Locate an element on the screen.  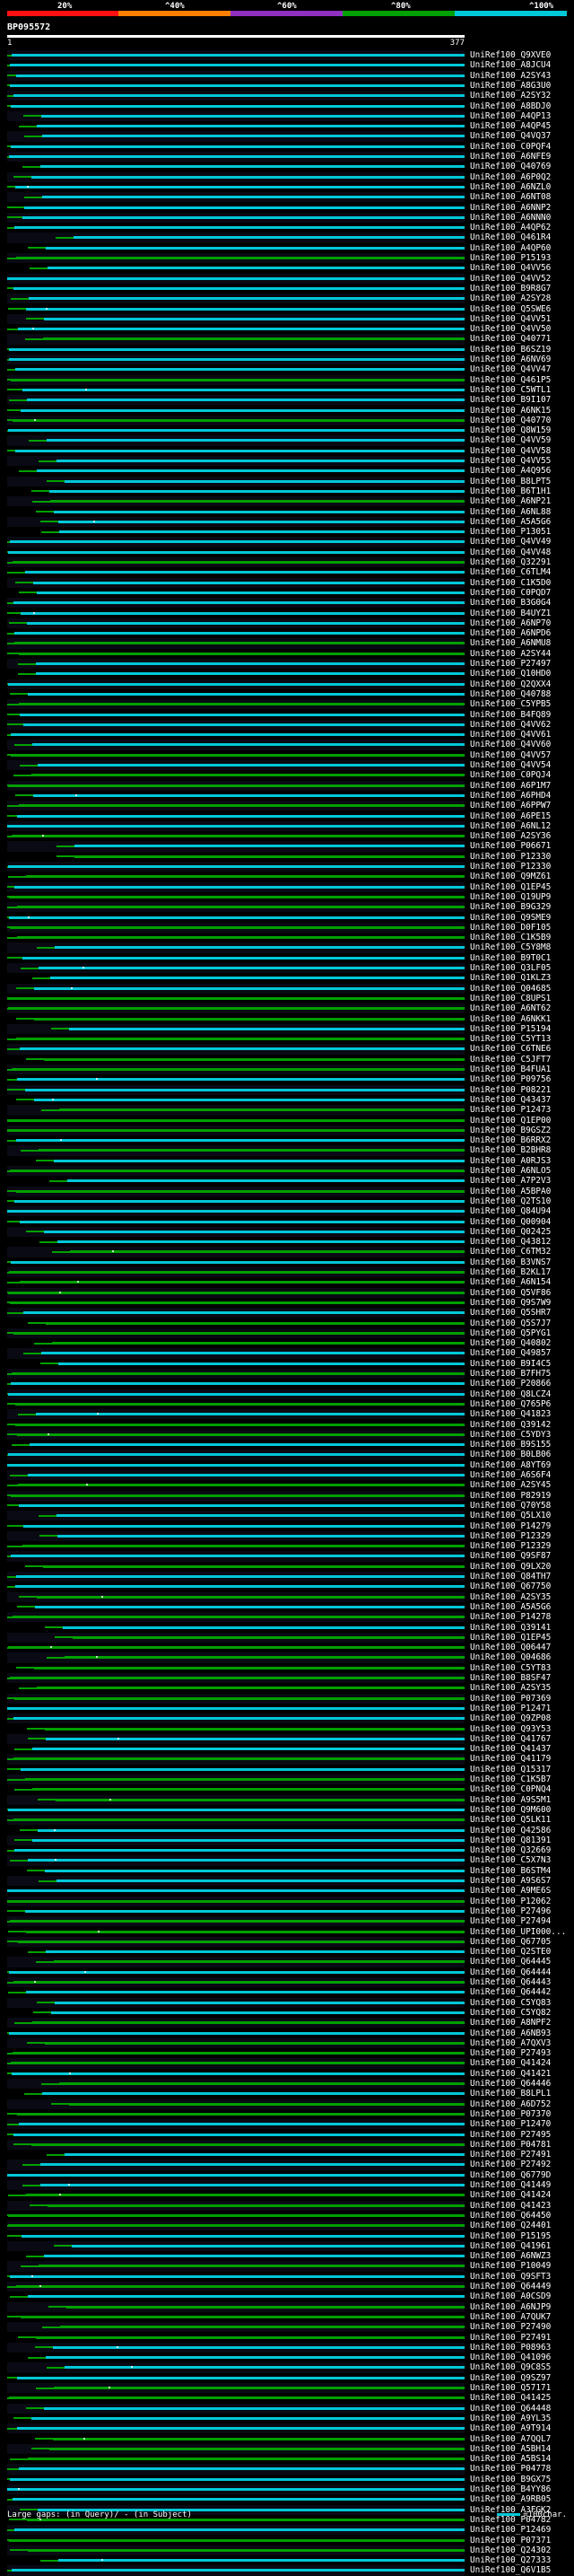
hit-row: UniRef100_P27492 is located at coordinates (287, 2165).